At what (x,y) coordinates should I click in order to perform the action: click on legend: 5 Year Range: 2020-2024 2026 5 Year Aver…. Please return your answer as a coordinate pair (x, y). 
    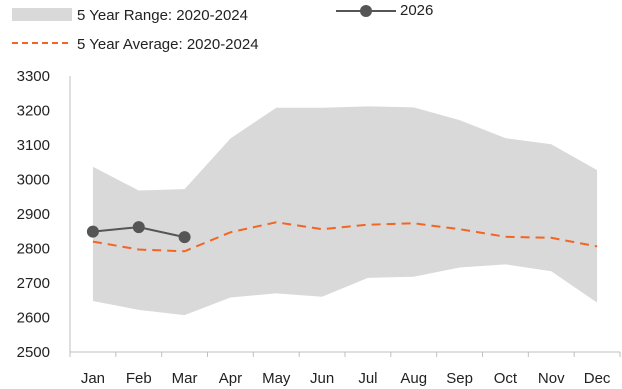
    Looking at the image, I should click on (222, 27).